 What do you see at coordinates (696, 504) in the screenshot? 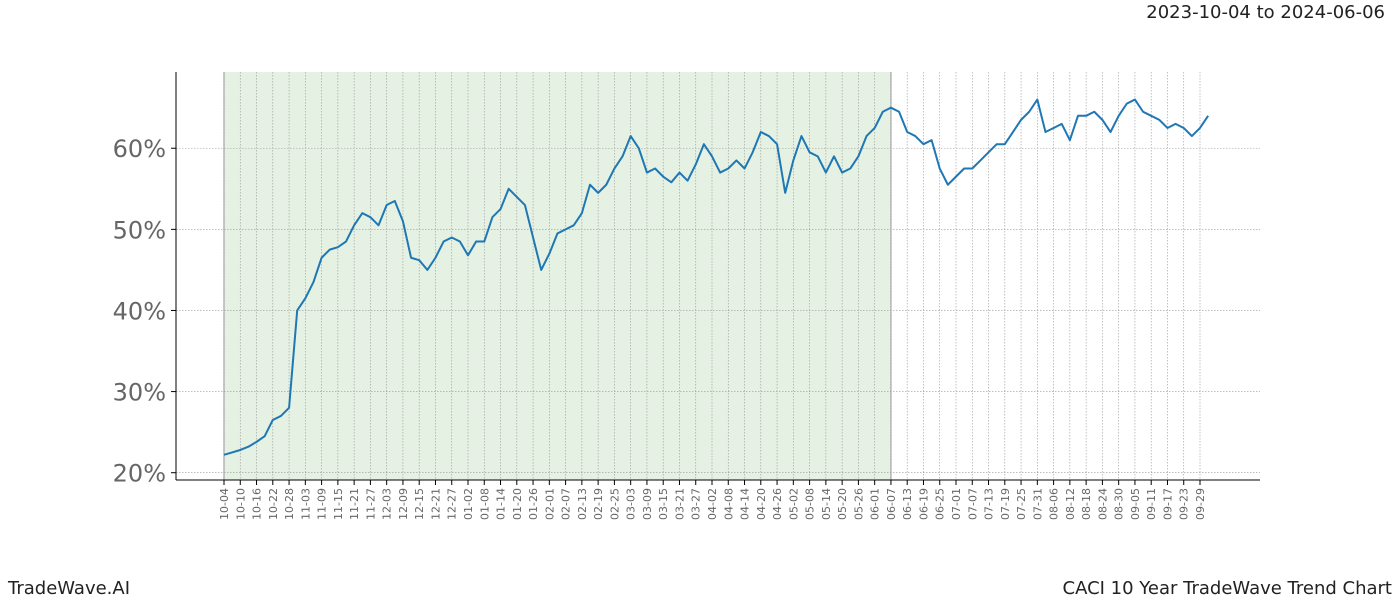
I see `x-tick-label: 03-27` at bounding box center [696, 504].